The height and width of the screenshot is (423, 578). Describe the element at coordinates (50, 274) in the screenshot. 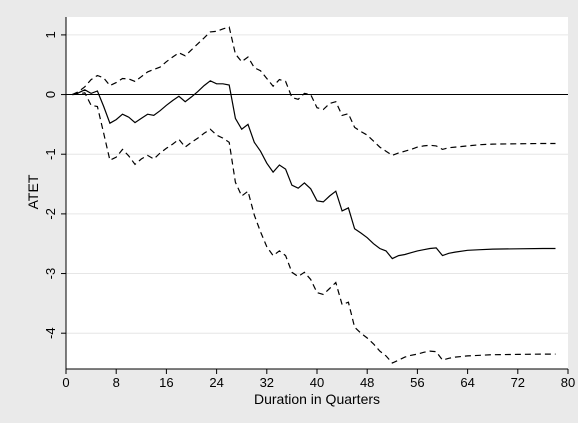

I see `y-tick-label: -3` at that location.